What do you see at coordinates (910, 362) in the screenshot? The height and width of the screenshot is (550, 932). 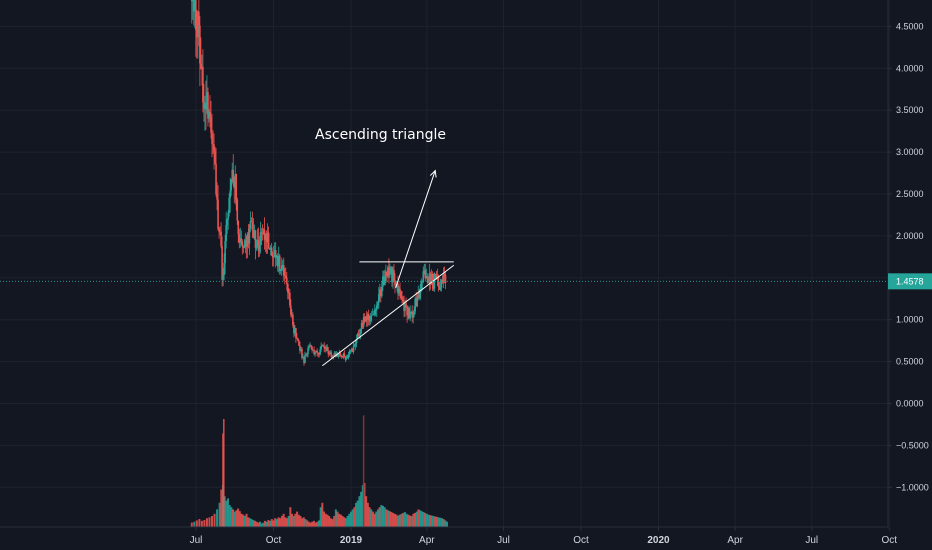 I see `y-tick-label: 0.5000` at bounding box center [910, 362].